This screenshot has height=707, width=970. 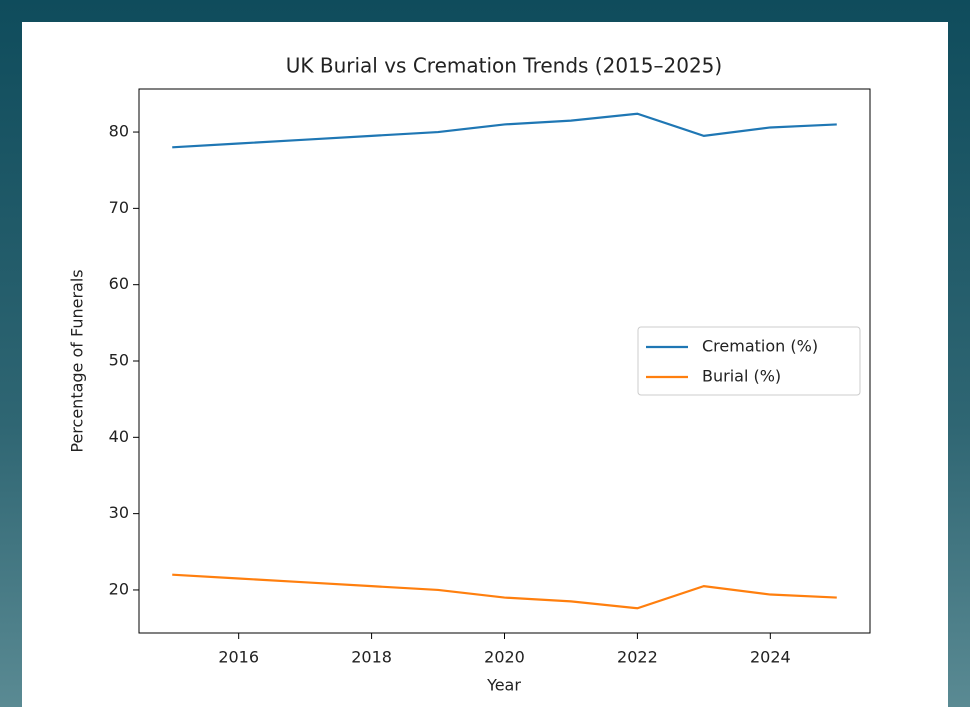 I want to click on x-axis-label: Year, so click(x=503, y=685).